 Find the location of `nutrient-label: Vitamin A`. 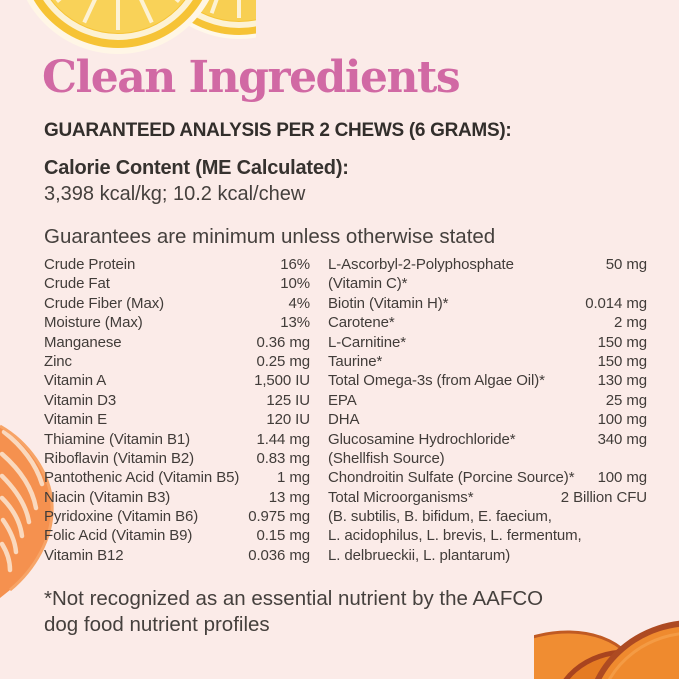

nutrient-label: Vitamin A is located at coordinates (75, 381).